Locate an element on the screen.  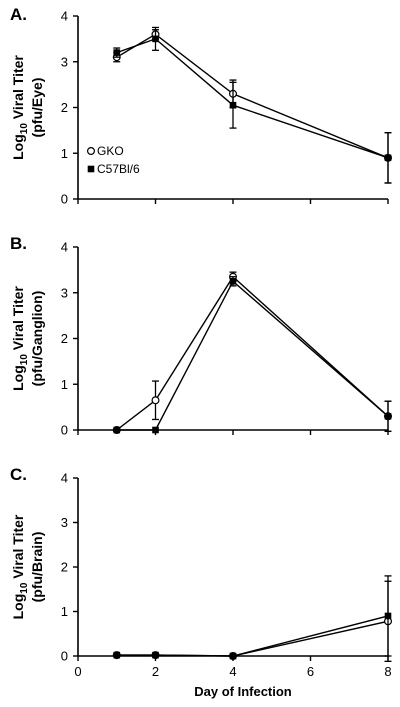
x-tick-label: 6 is located at coordinates (310, 671).